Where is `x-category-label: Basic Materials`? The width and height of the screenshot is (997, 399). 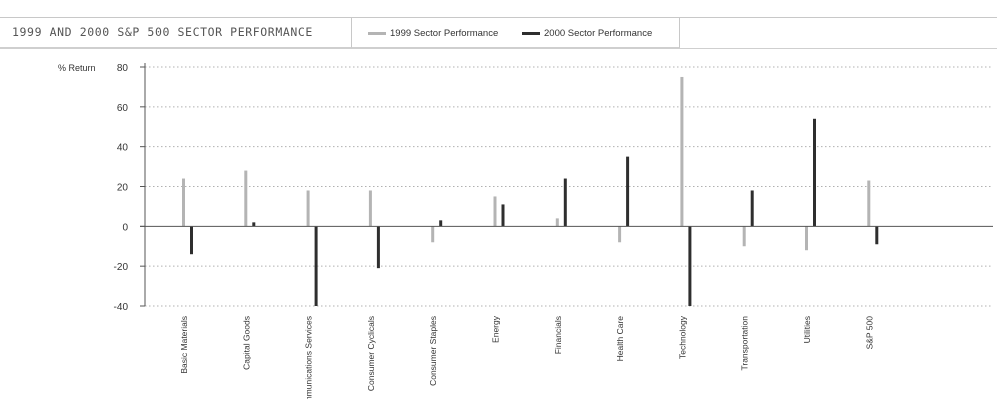
x-category-label: Basic Materials is located at coordinates (184, 345).